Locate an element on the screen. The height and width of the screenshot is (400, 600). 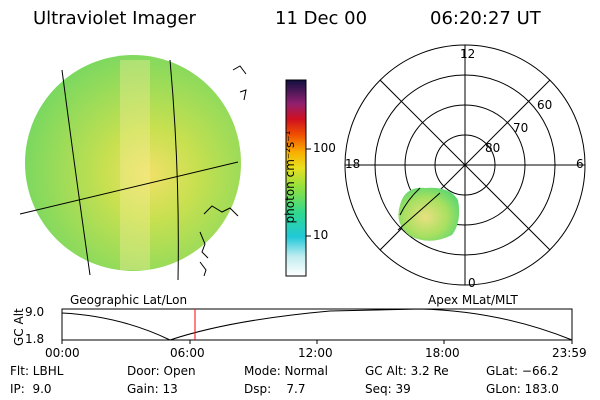
timeline-y-tick: 1.8 is located at coordinates (35, 339).